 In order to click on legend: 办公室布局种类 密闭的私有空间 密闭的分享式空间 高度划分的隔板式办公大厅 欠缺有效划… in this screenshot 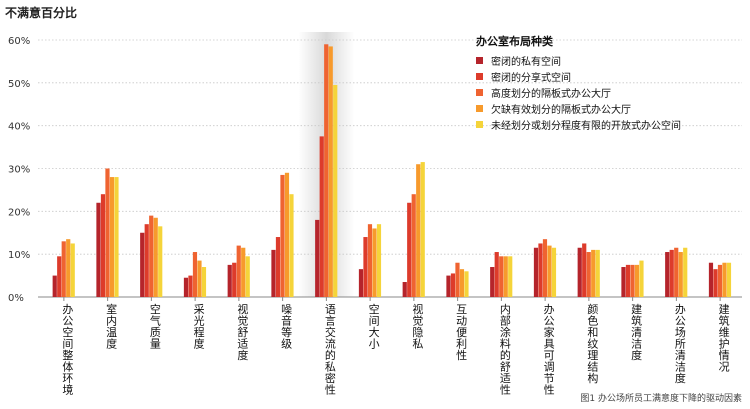, I will do `click(578, 82)`.